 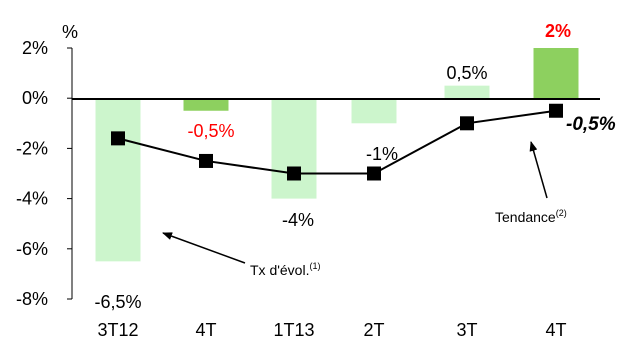 I want to click on bar-data-label: 2%, so click(x=558, y=31).